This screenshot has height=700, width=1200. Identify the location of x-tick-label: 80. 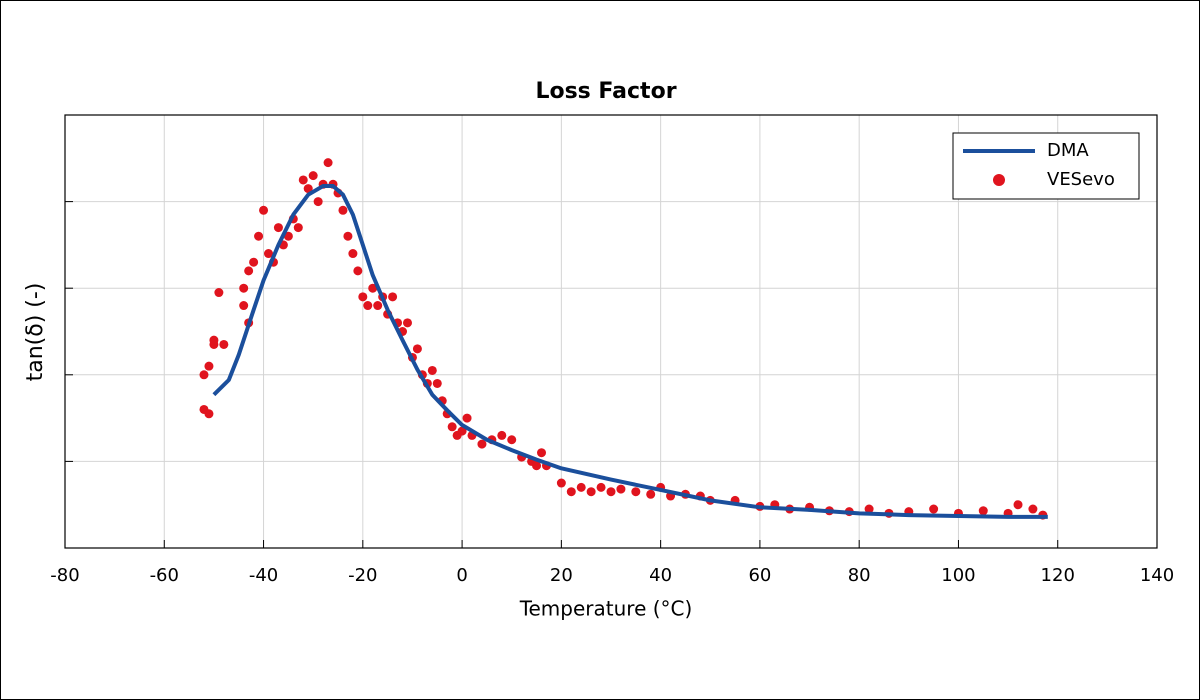
(859, 575).